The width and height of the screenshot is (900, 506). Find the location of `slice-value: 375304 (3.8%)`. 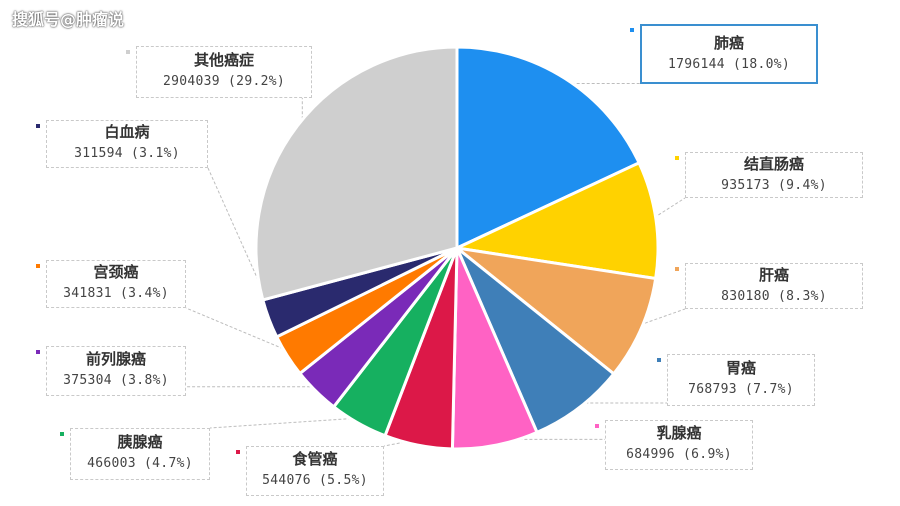

slice-value: 375304 (3.8%) is located at coordinates (116, 380).